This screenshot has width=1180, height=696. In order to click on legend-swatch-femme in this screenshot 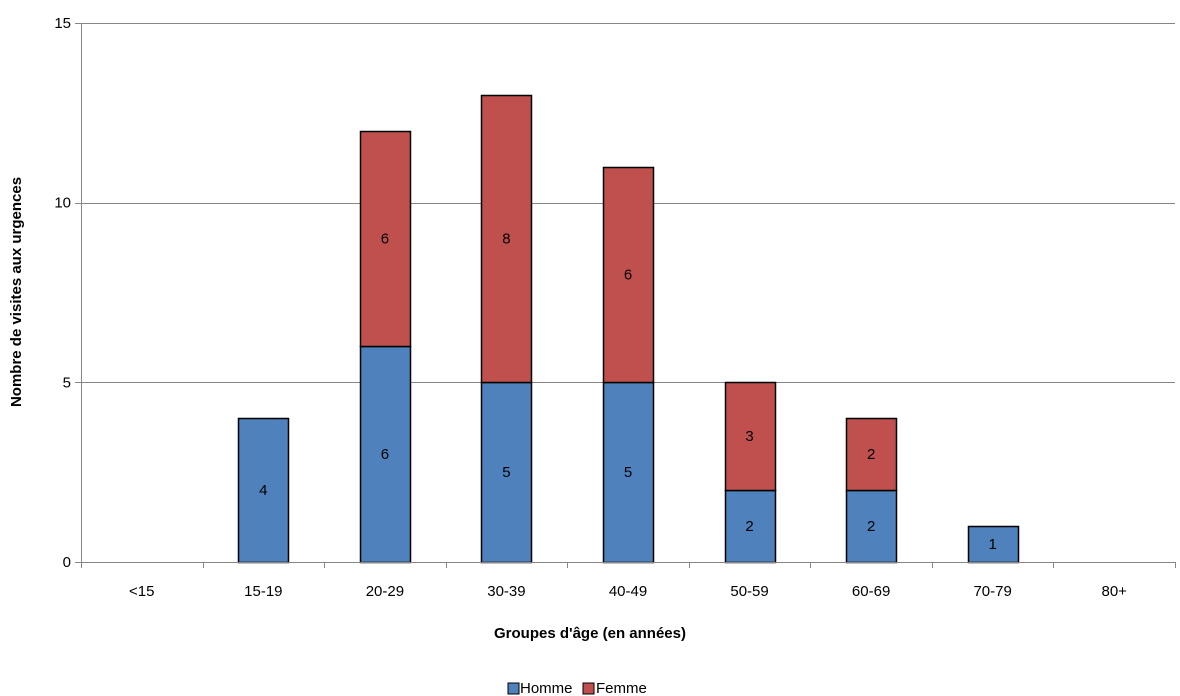, I will do `click(588, 688)`.